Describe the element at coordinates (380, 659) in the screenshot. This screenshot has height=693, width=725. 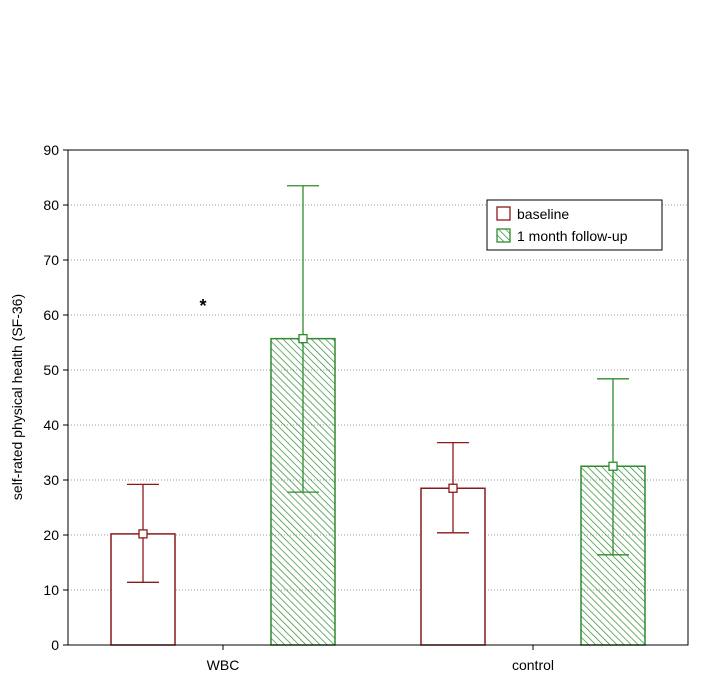
I see `x-axis: WBC control` at that location.